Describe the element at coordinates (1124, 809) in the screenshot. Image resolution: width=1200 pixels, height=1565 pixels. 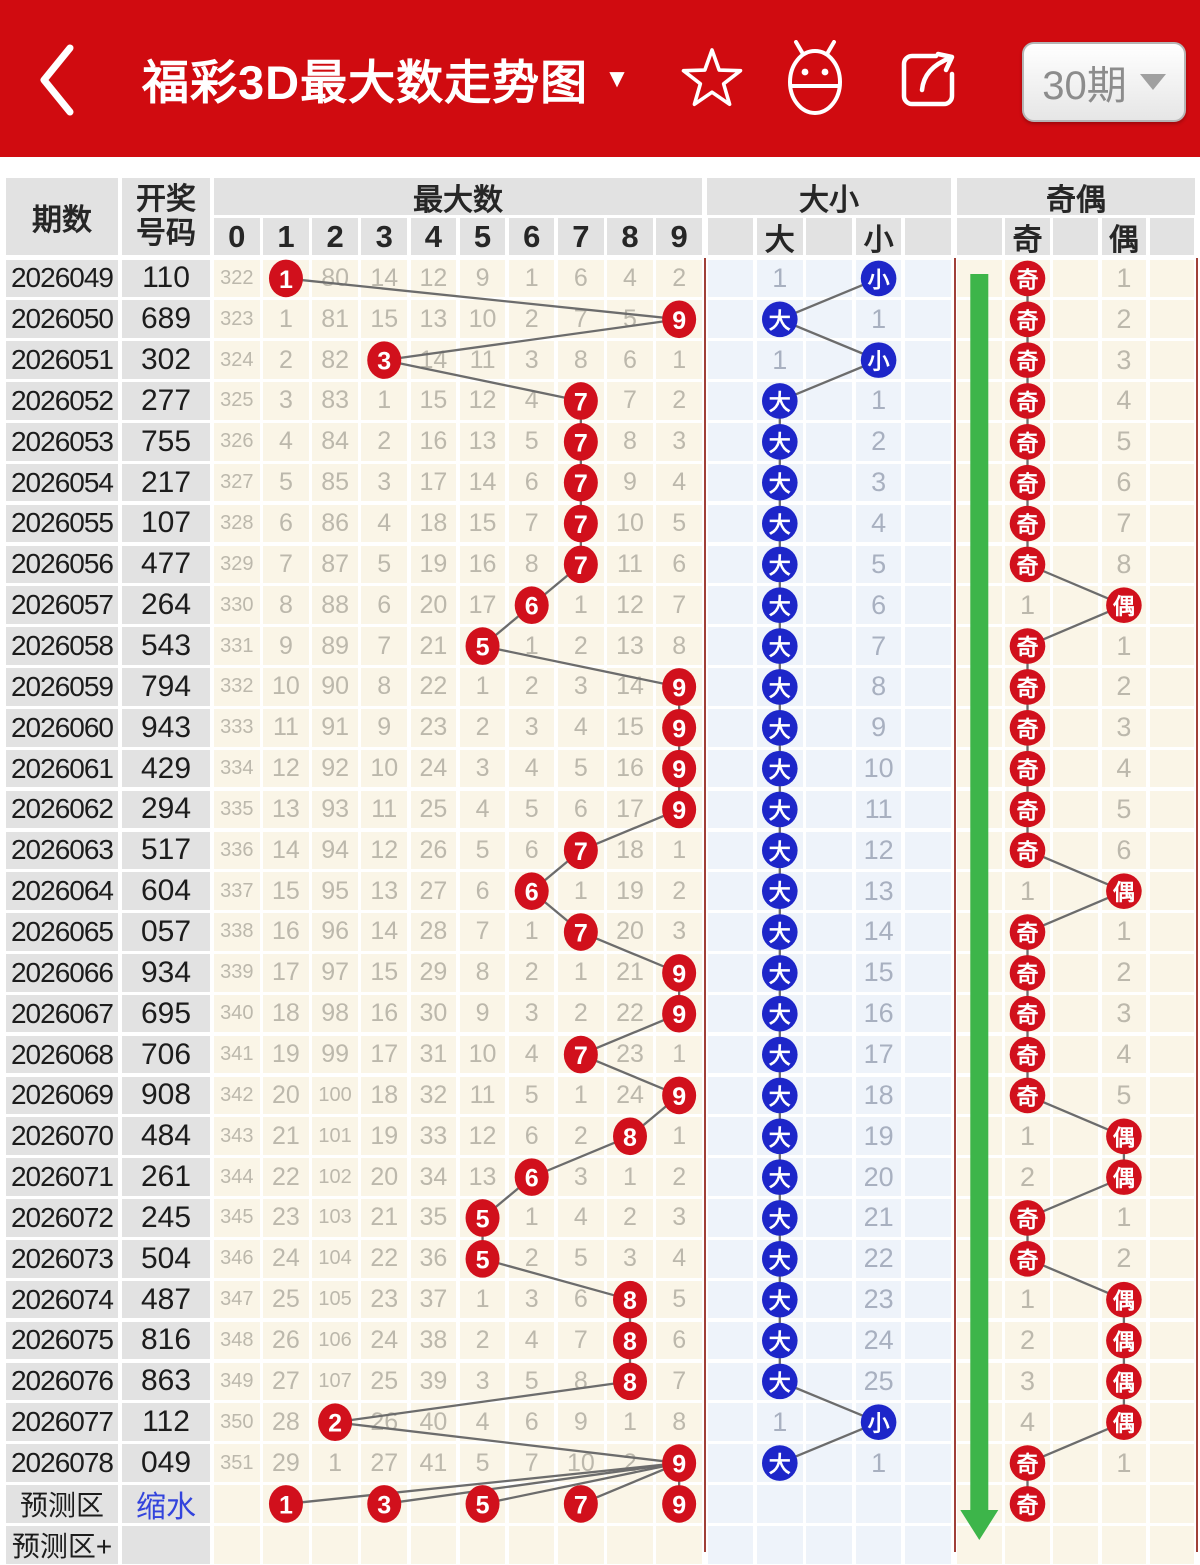
I see `parity-miss-cell: 5` at that location.